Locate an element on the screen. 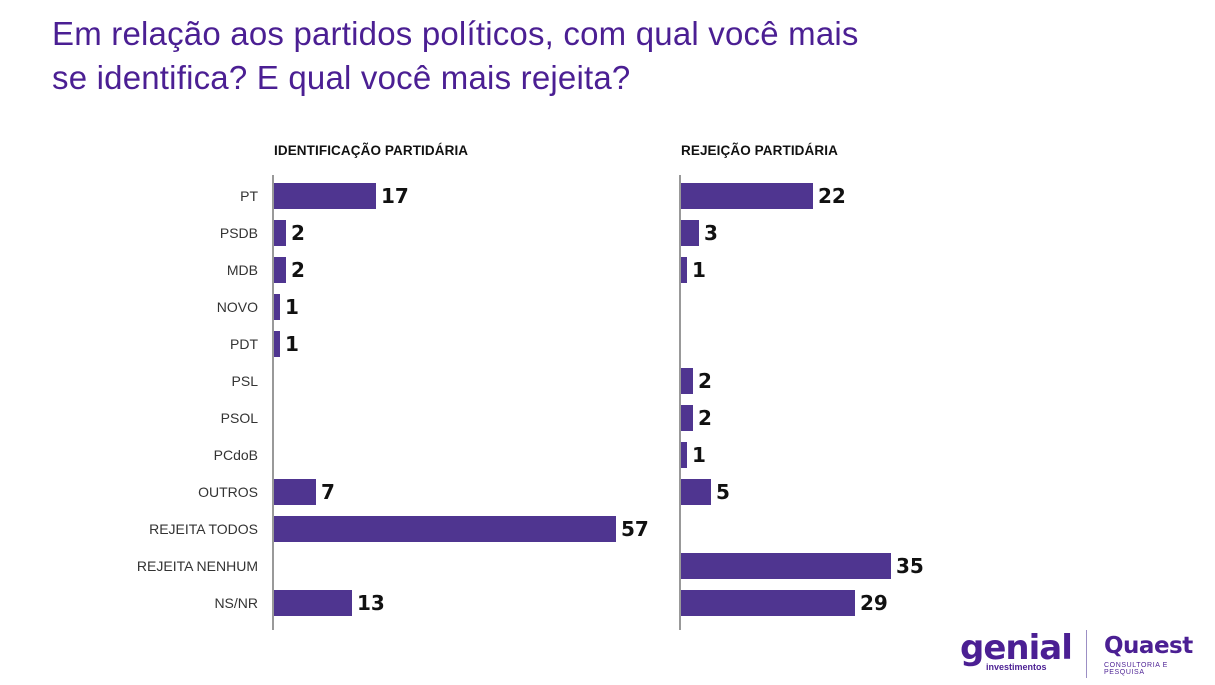  rej-value-label: 35 is located at coordinates (910, 566).